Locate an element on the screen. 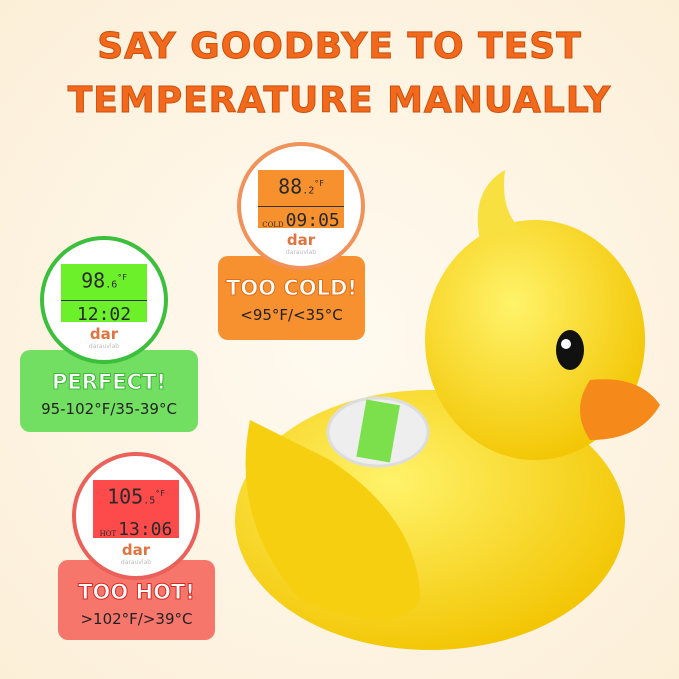  cold-unit: °F is located at coordinates (319, 183).